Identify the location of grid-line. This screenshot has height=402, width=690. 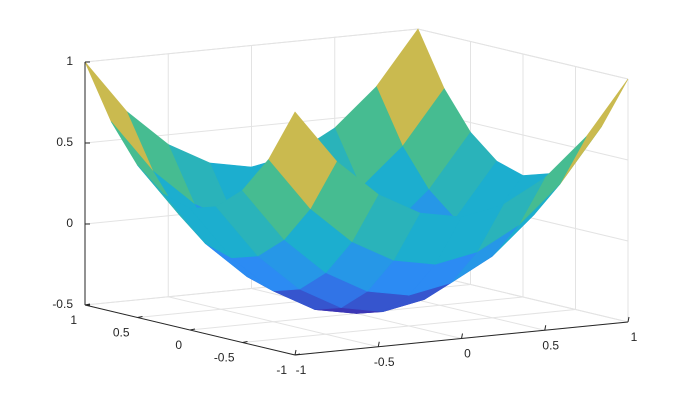
(409, 326).